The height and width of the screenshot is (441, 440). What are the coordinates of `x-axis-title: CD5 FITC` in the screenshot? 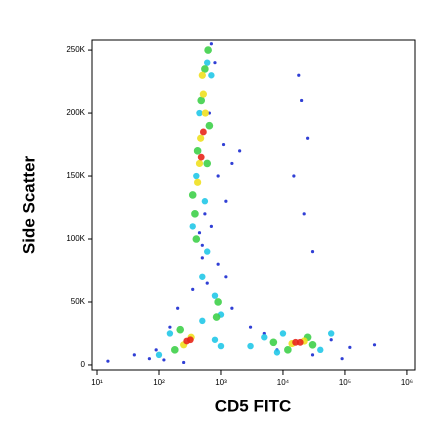 It's located at (253, 405).